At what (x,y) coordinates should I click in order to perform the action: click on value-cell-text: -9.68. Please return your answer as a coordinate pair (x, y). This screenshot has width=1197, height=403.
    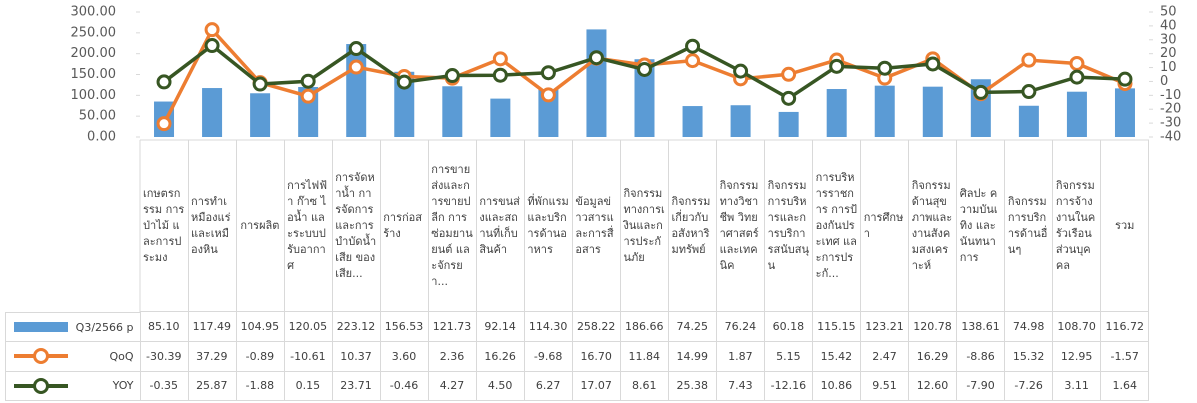
    Looking at the image, I should click on (548, 356).